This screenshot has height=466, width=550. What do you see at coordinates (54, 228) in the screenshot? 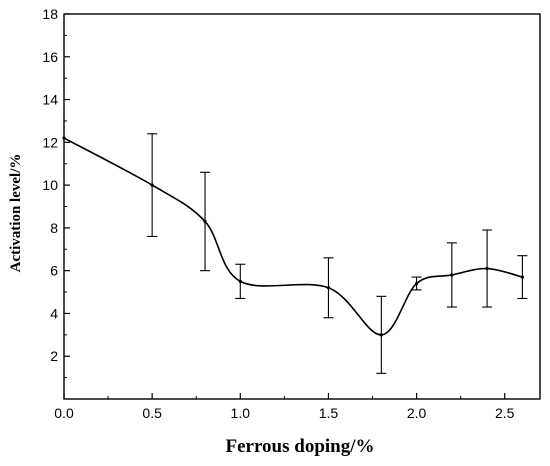
I see `y-tick-label-3: 8` at bounding box center [54, 228].